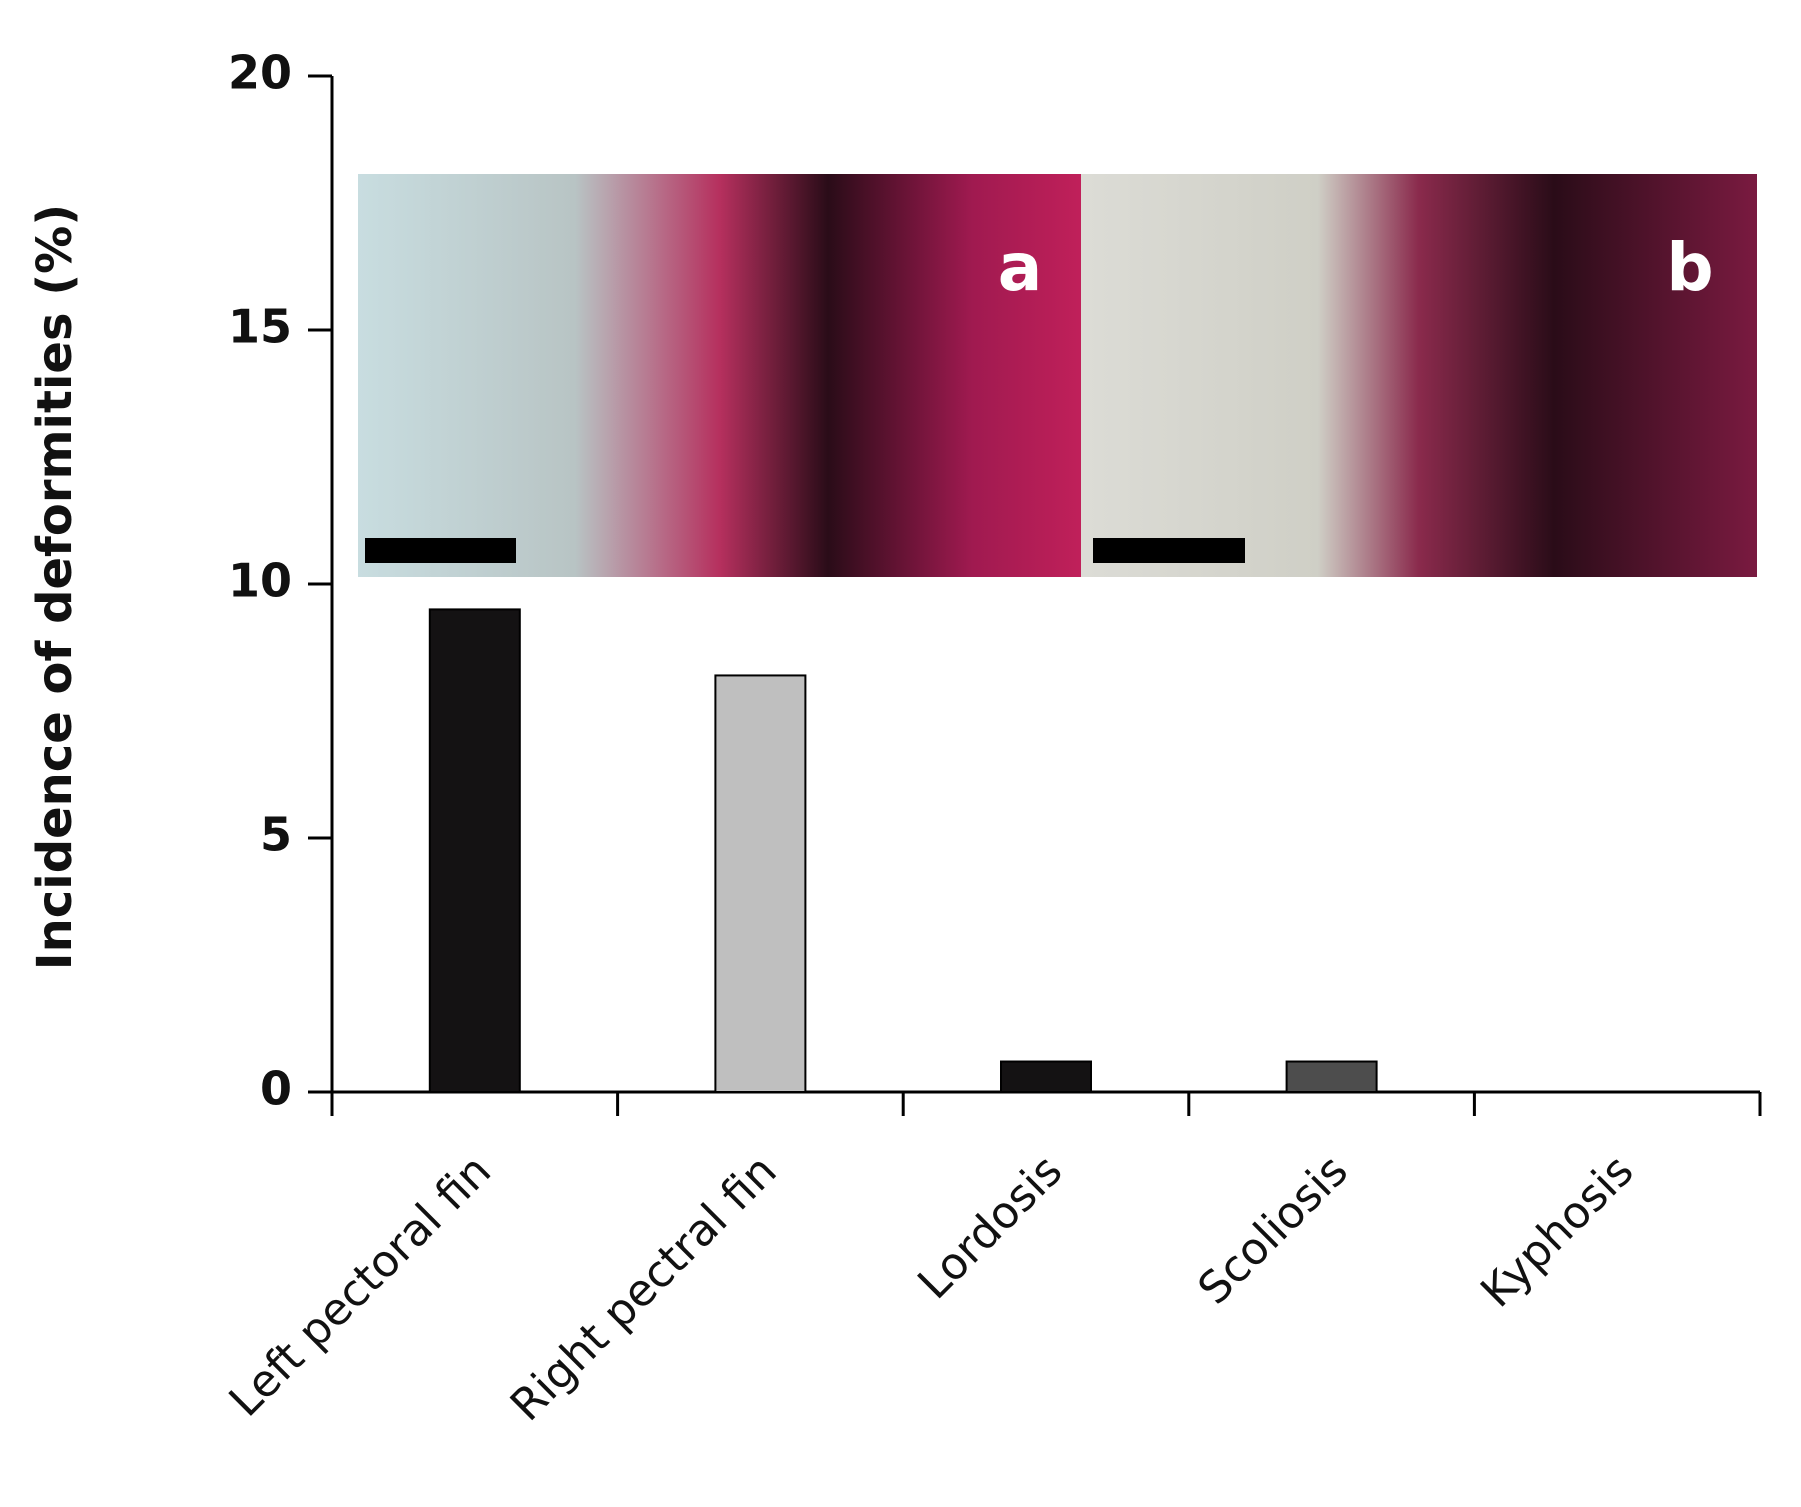 This screenshot has width=1801, height=1507. I want to click on y-tick-label: 10, so click(260, 581).